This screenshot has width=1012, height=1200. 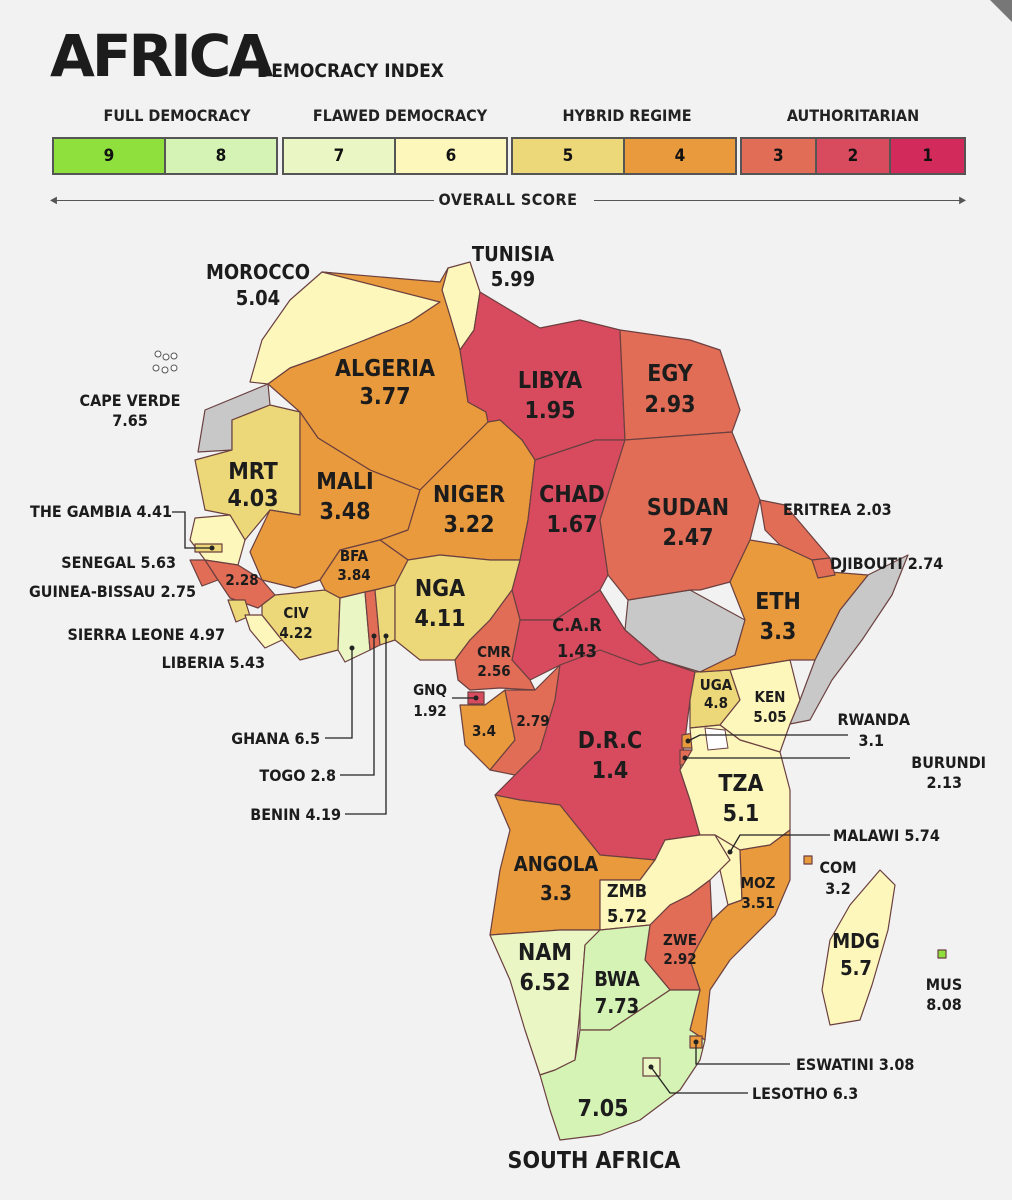 What do you see at coordinates (716, 739) in the screenshot?
I see `lake-victoria` at bounding box center [716, 739].